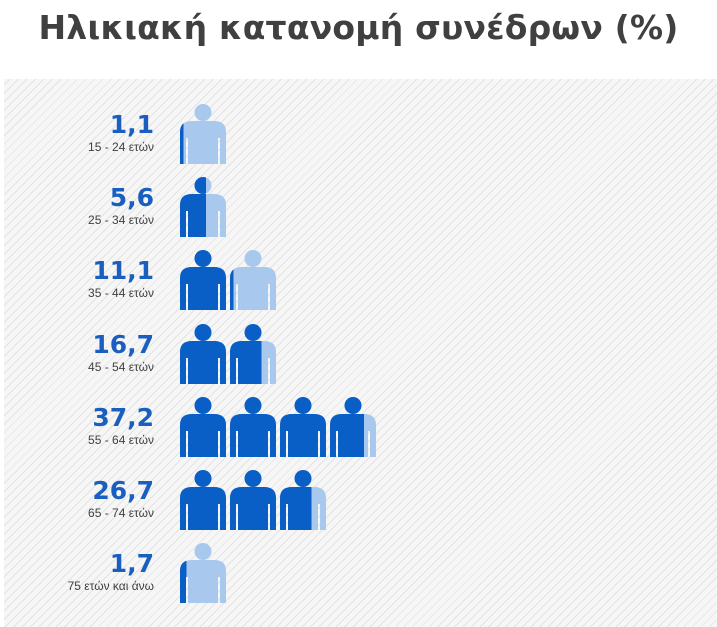 This screenshot has width=717, height=627. What do you see at coordinates (121, 513) in the screenshot?
I see `category-label: 65 - 74 ετών` at bounding box center [121, 513].